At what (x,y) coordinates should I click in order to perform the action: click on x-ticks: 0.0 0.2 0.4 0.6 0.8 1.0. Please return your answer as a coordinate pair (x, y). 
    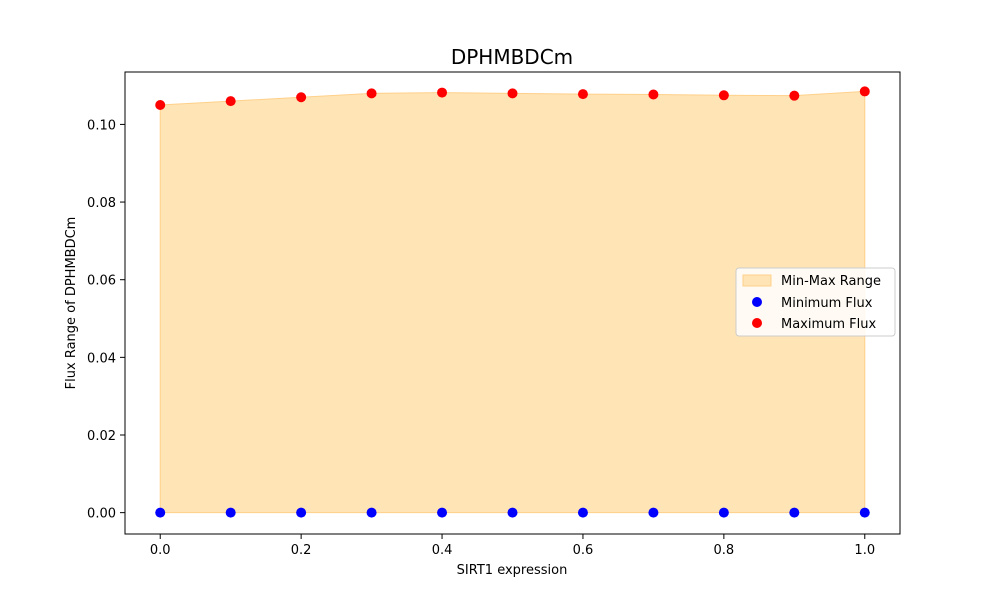
    Looking at the image, I should click on (512, 546).